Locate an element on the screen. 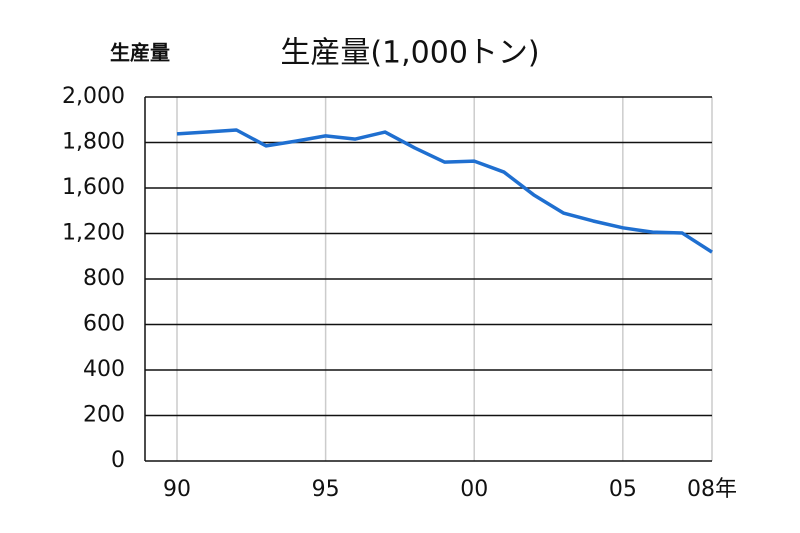 The width and height of the screenshot is (800, 533). y-tick-label: 400 is located at coordinates (104, 369).